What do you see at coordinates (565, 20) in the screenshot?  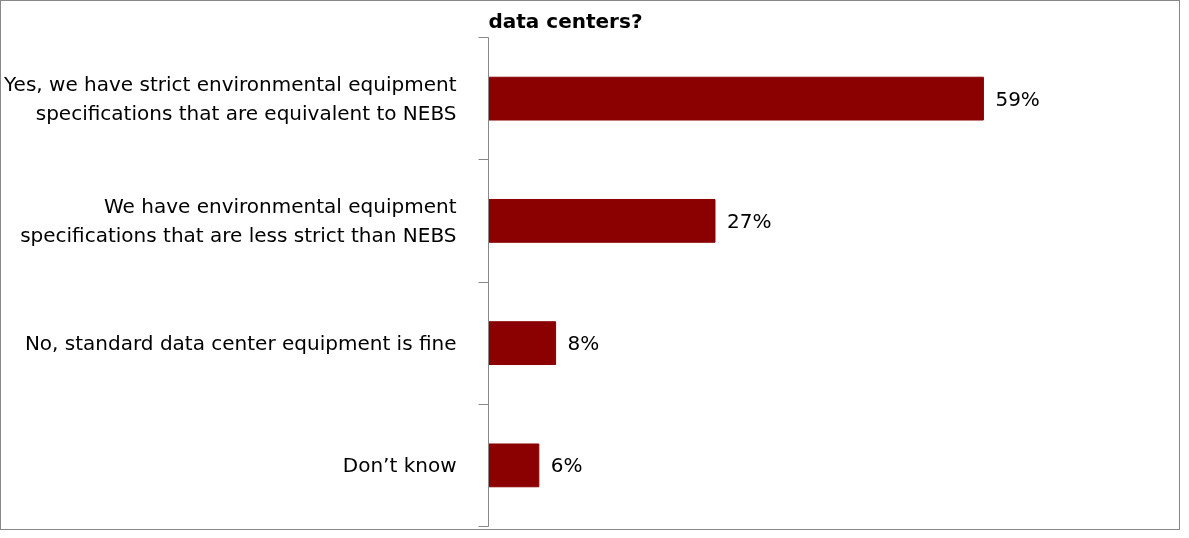 I see `chart-title: data centers?` at bounding box center [565, 20].